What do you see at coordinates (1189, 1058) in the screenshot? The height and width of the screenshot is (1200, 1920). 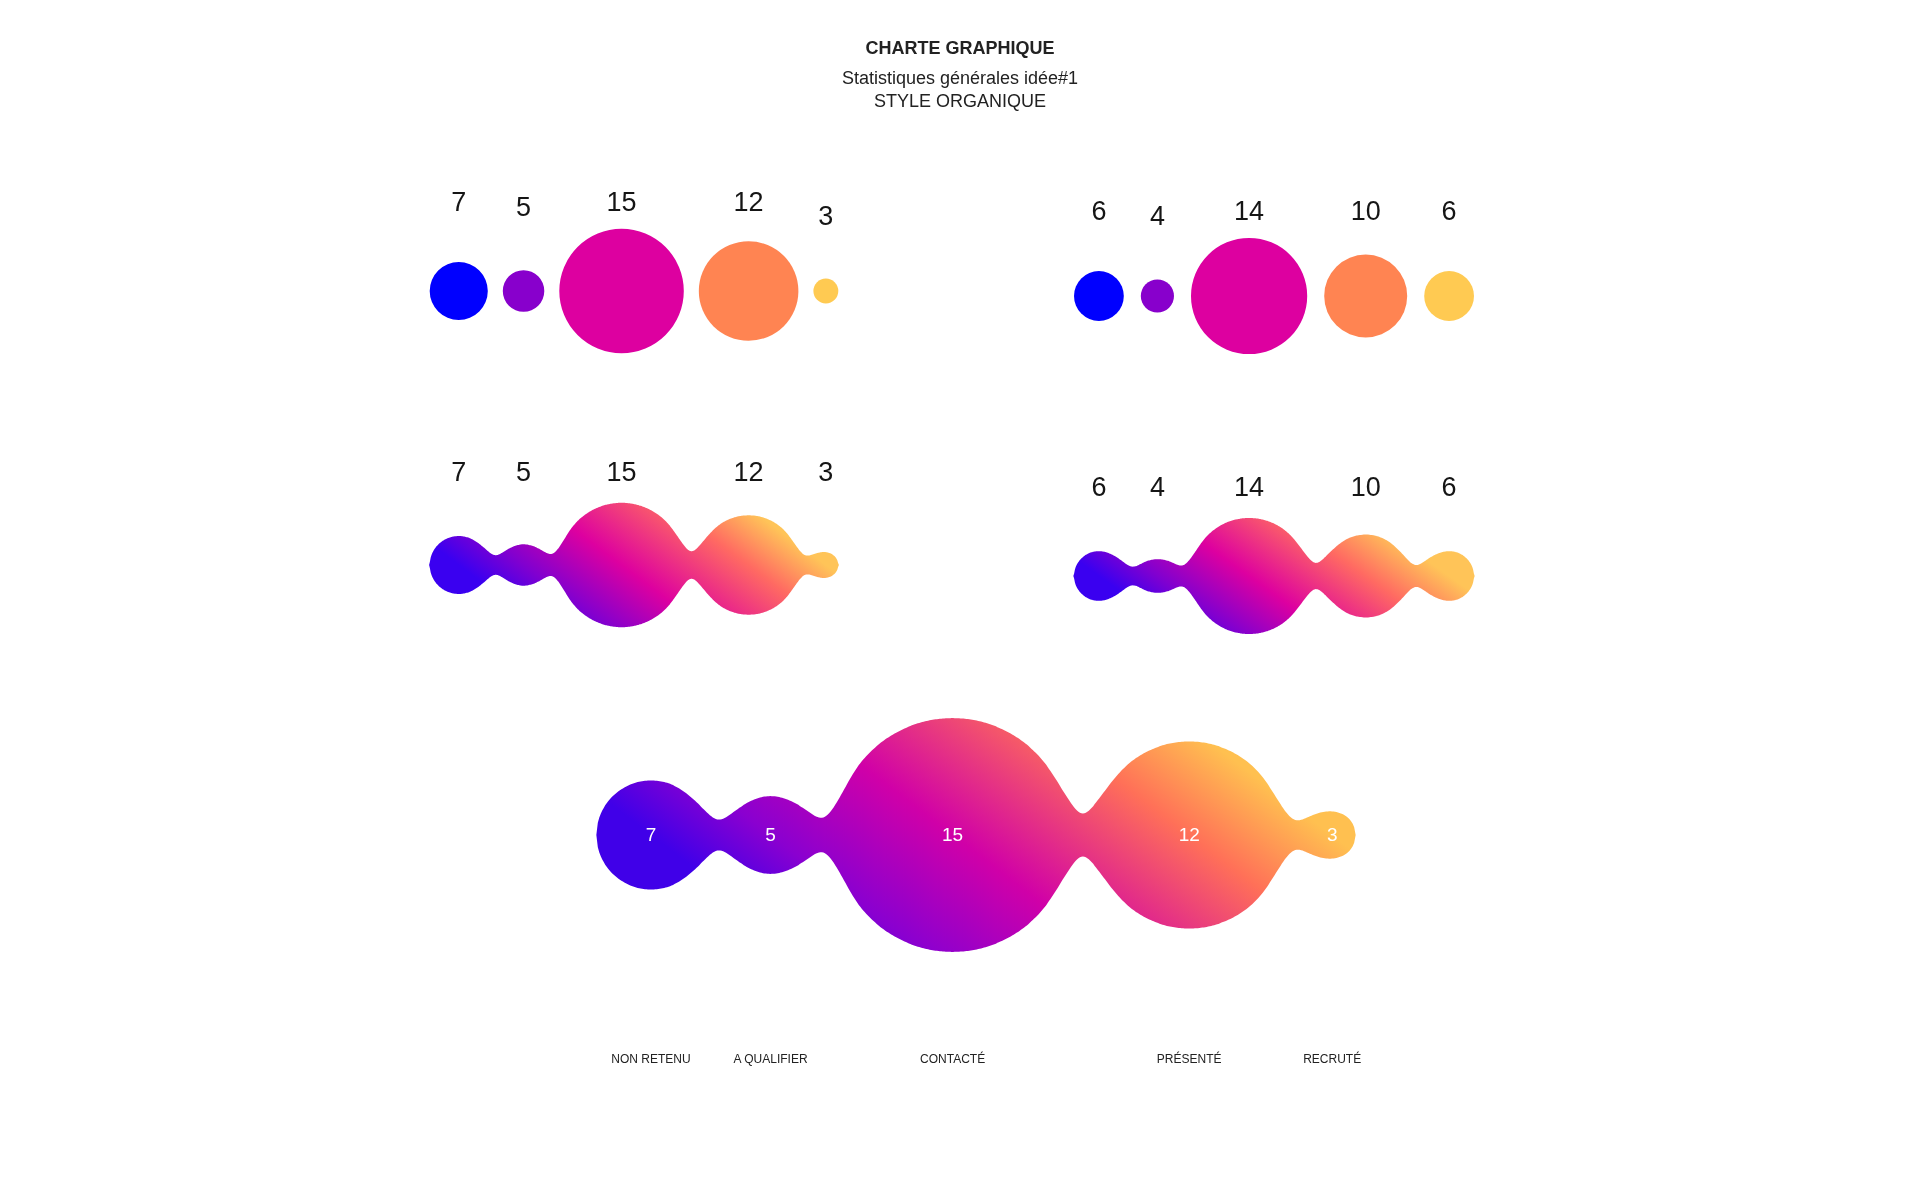 I see `category-label: PRÉSENTÉ` at bounding box center [1189, 1058].